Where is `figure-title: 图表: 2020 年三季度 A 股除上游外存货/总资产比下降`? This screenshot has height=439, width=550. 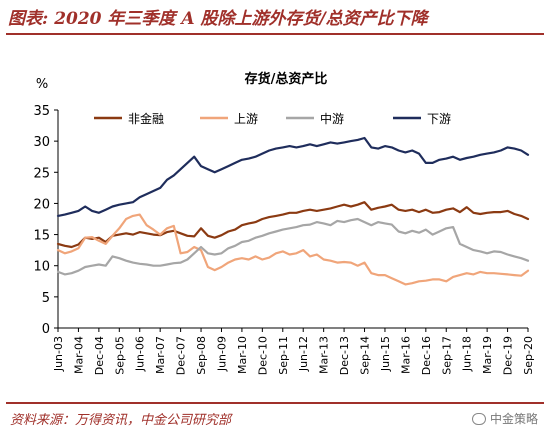 figure-title: 图表: 2020 年三季度 A 股除上游外存货/总资产比下降 is located at coordinates (218, 19).